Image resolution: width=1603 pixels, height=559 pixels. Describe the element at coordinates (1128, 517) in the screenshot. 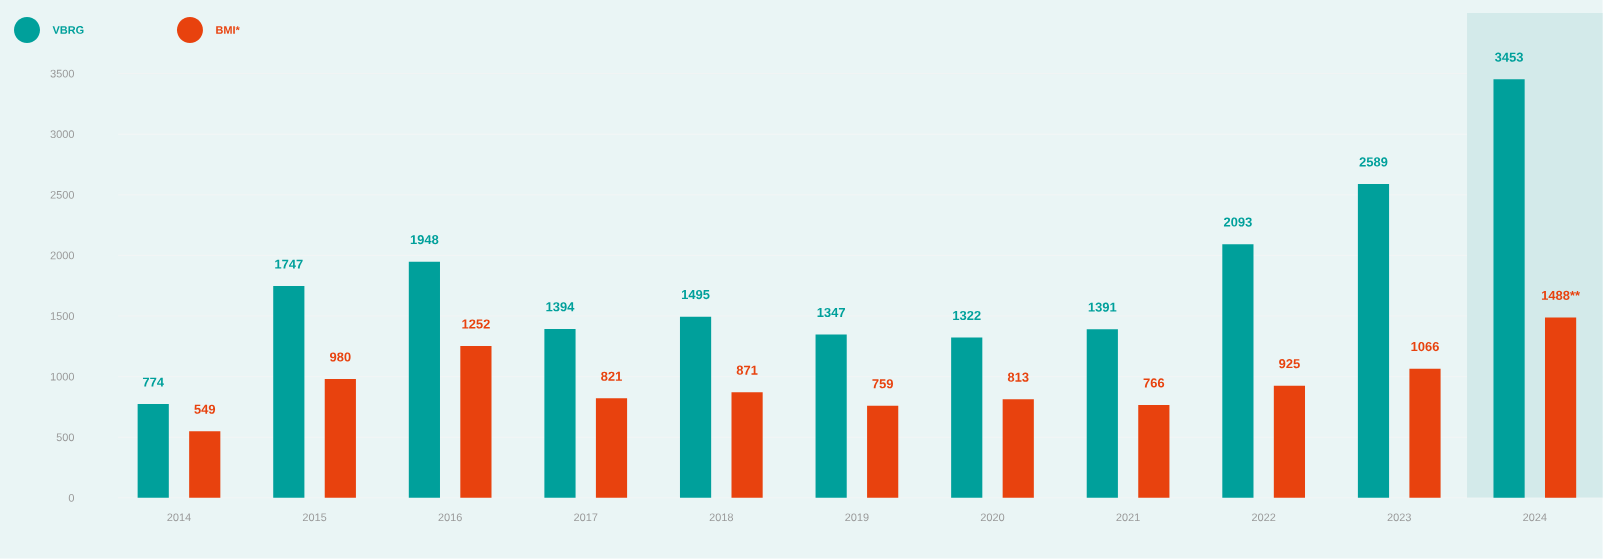

I see `x-tick-label: 2021` at that location.